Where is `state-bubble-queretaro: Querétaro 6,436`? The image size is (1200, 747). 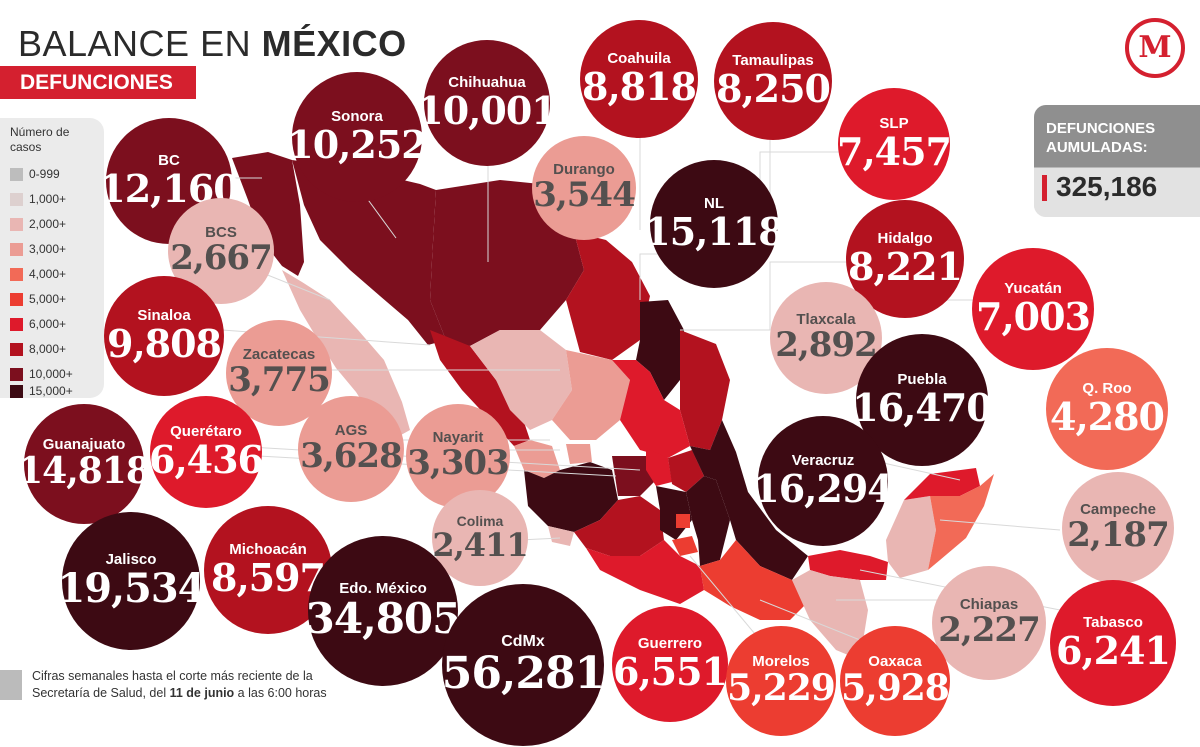 state-bubble-queretaro: Querétaro 6,436 is located at coordinates (206, 452).